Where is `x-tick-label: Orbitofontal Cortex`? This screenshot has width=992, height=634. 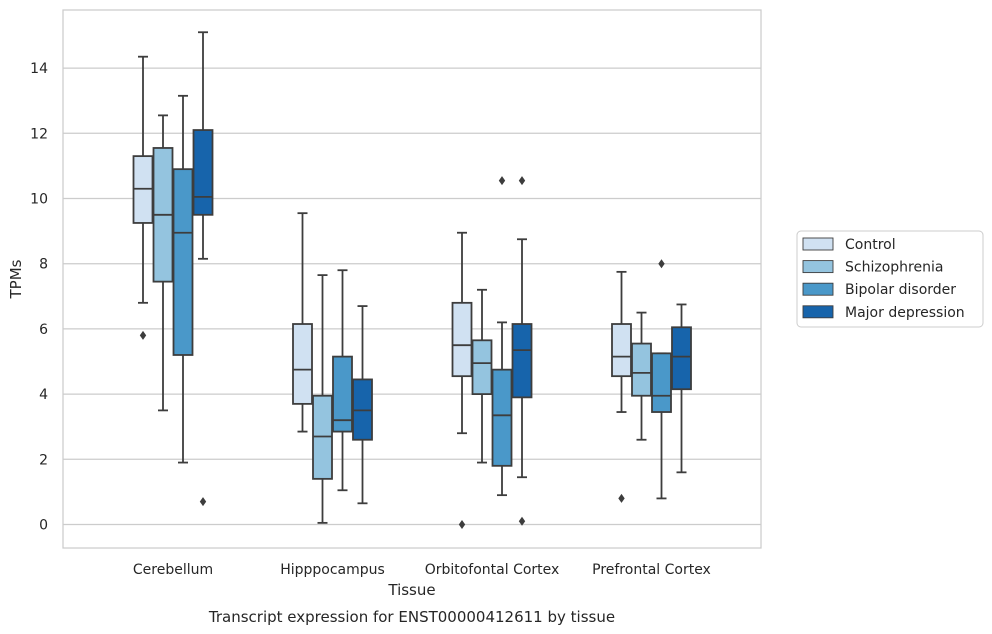
x-tick-label: Orbitofontal Cortex is located at coordinates (492, 570).